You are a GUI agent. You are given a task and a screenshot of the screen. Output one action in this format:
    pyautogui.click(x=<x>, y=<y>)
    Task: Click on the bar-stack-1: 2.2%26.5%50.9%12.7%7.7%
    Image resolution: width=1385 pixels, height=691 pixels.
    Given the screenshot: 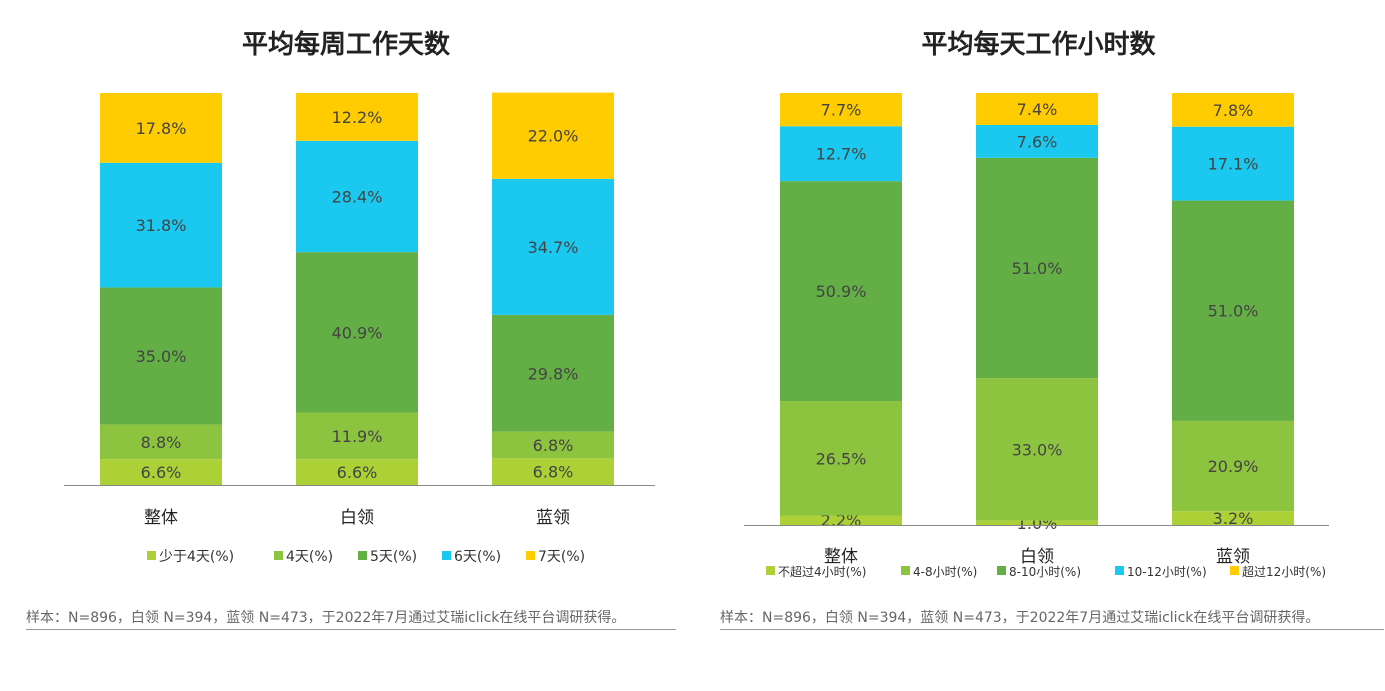 What is the action you would take?
    pyautogui.click(x=841, y=311)
    